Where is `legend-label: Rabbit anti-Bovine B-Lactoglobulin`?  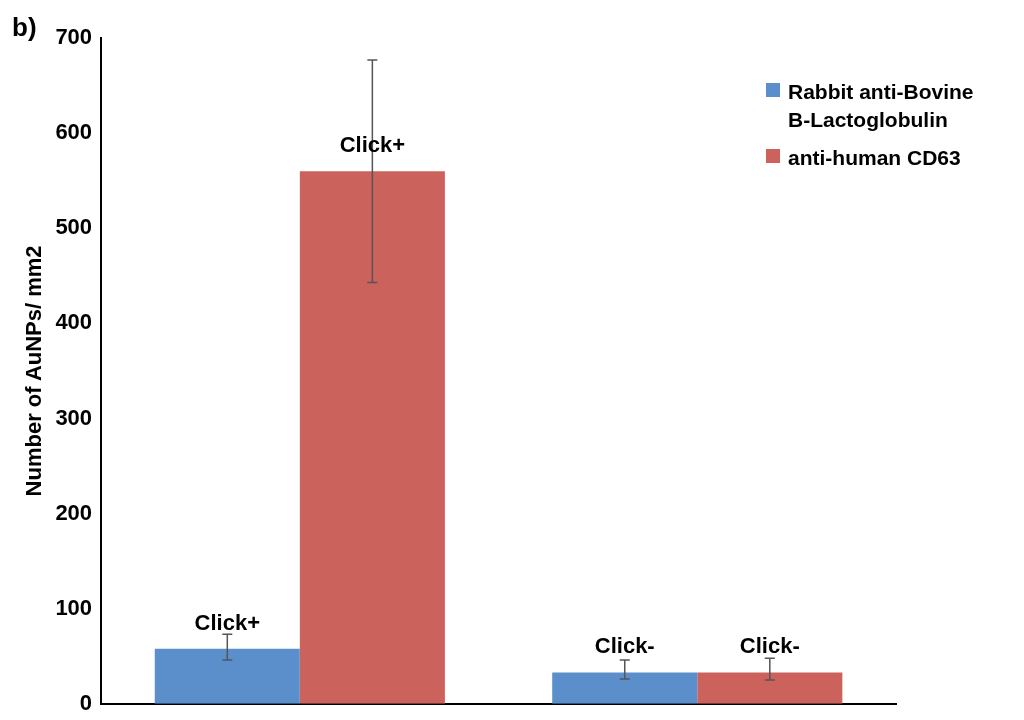 legend-label: Rabbit anti-Bovine B-Lactoglobulin is located at coordinates (881, 106).